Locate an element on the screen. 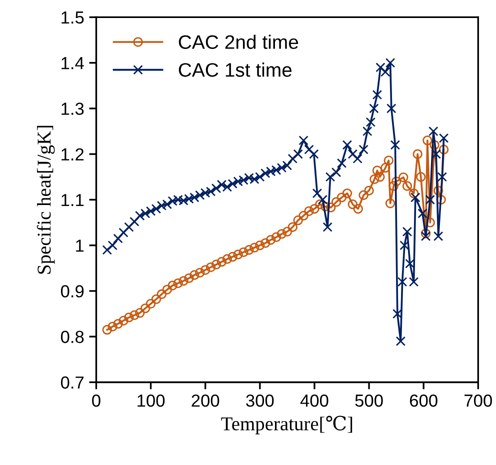 This screenshot has height=465, width=496. y-tick-label: 1.1 is located at coordinates (73, 200).